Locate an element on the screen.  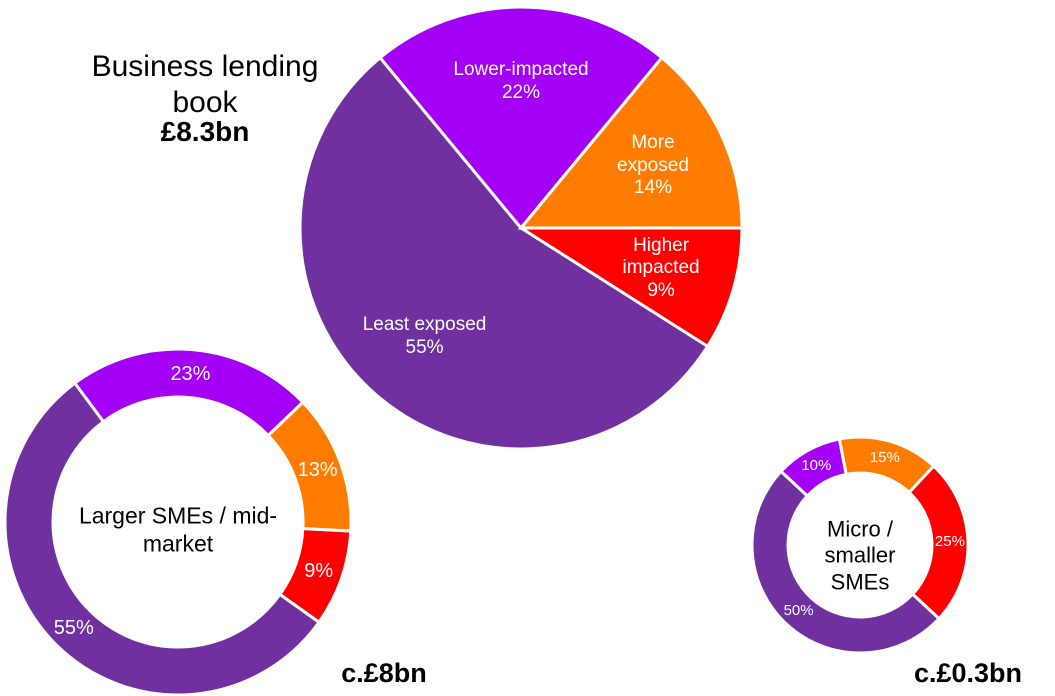
value-label: 15% is located at coordinates (884, 458).